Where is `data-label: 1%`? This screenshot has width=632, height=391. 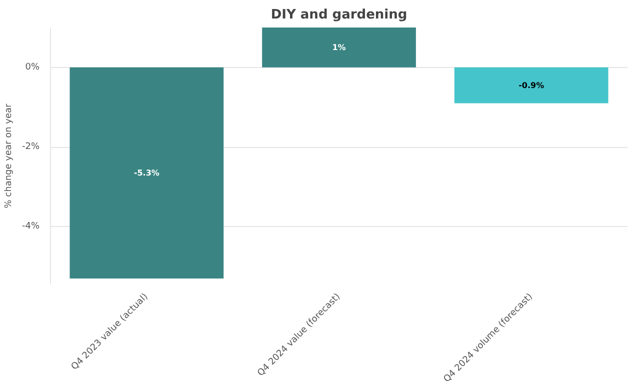
data-label: 1% is located at coordinates (339, 47).